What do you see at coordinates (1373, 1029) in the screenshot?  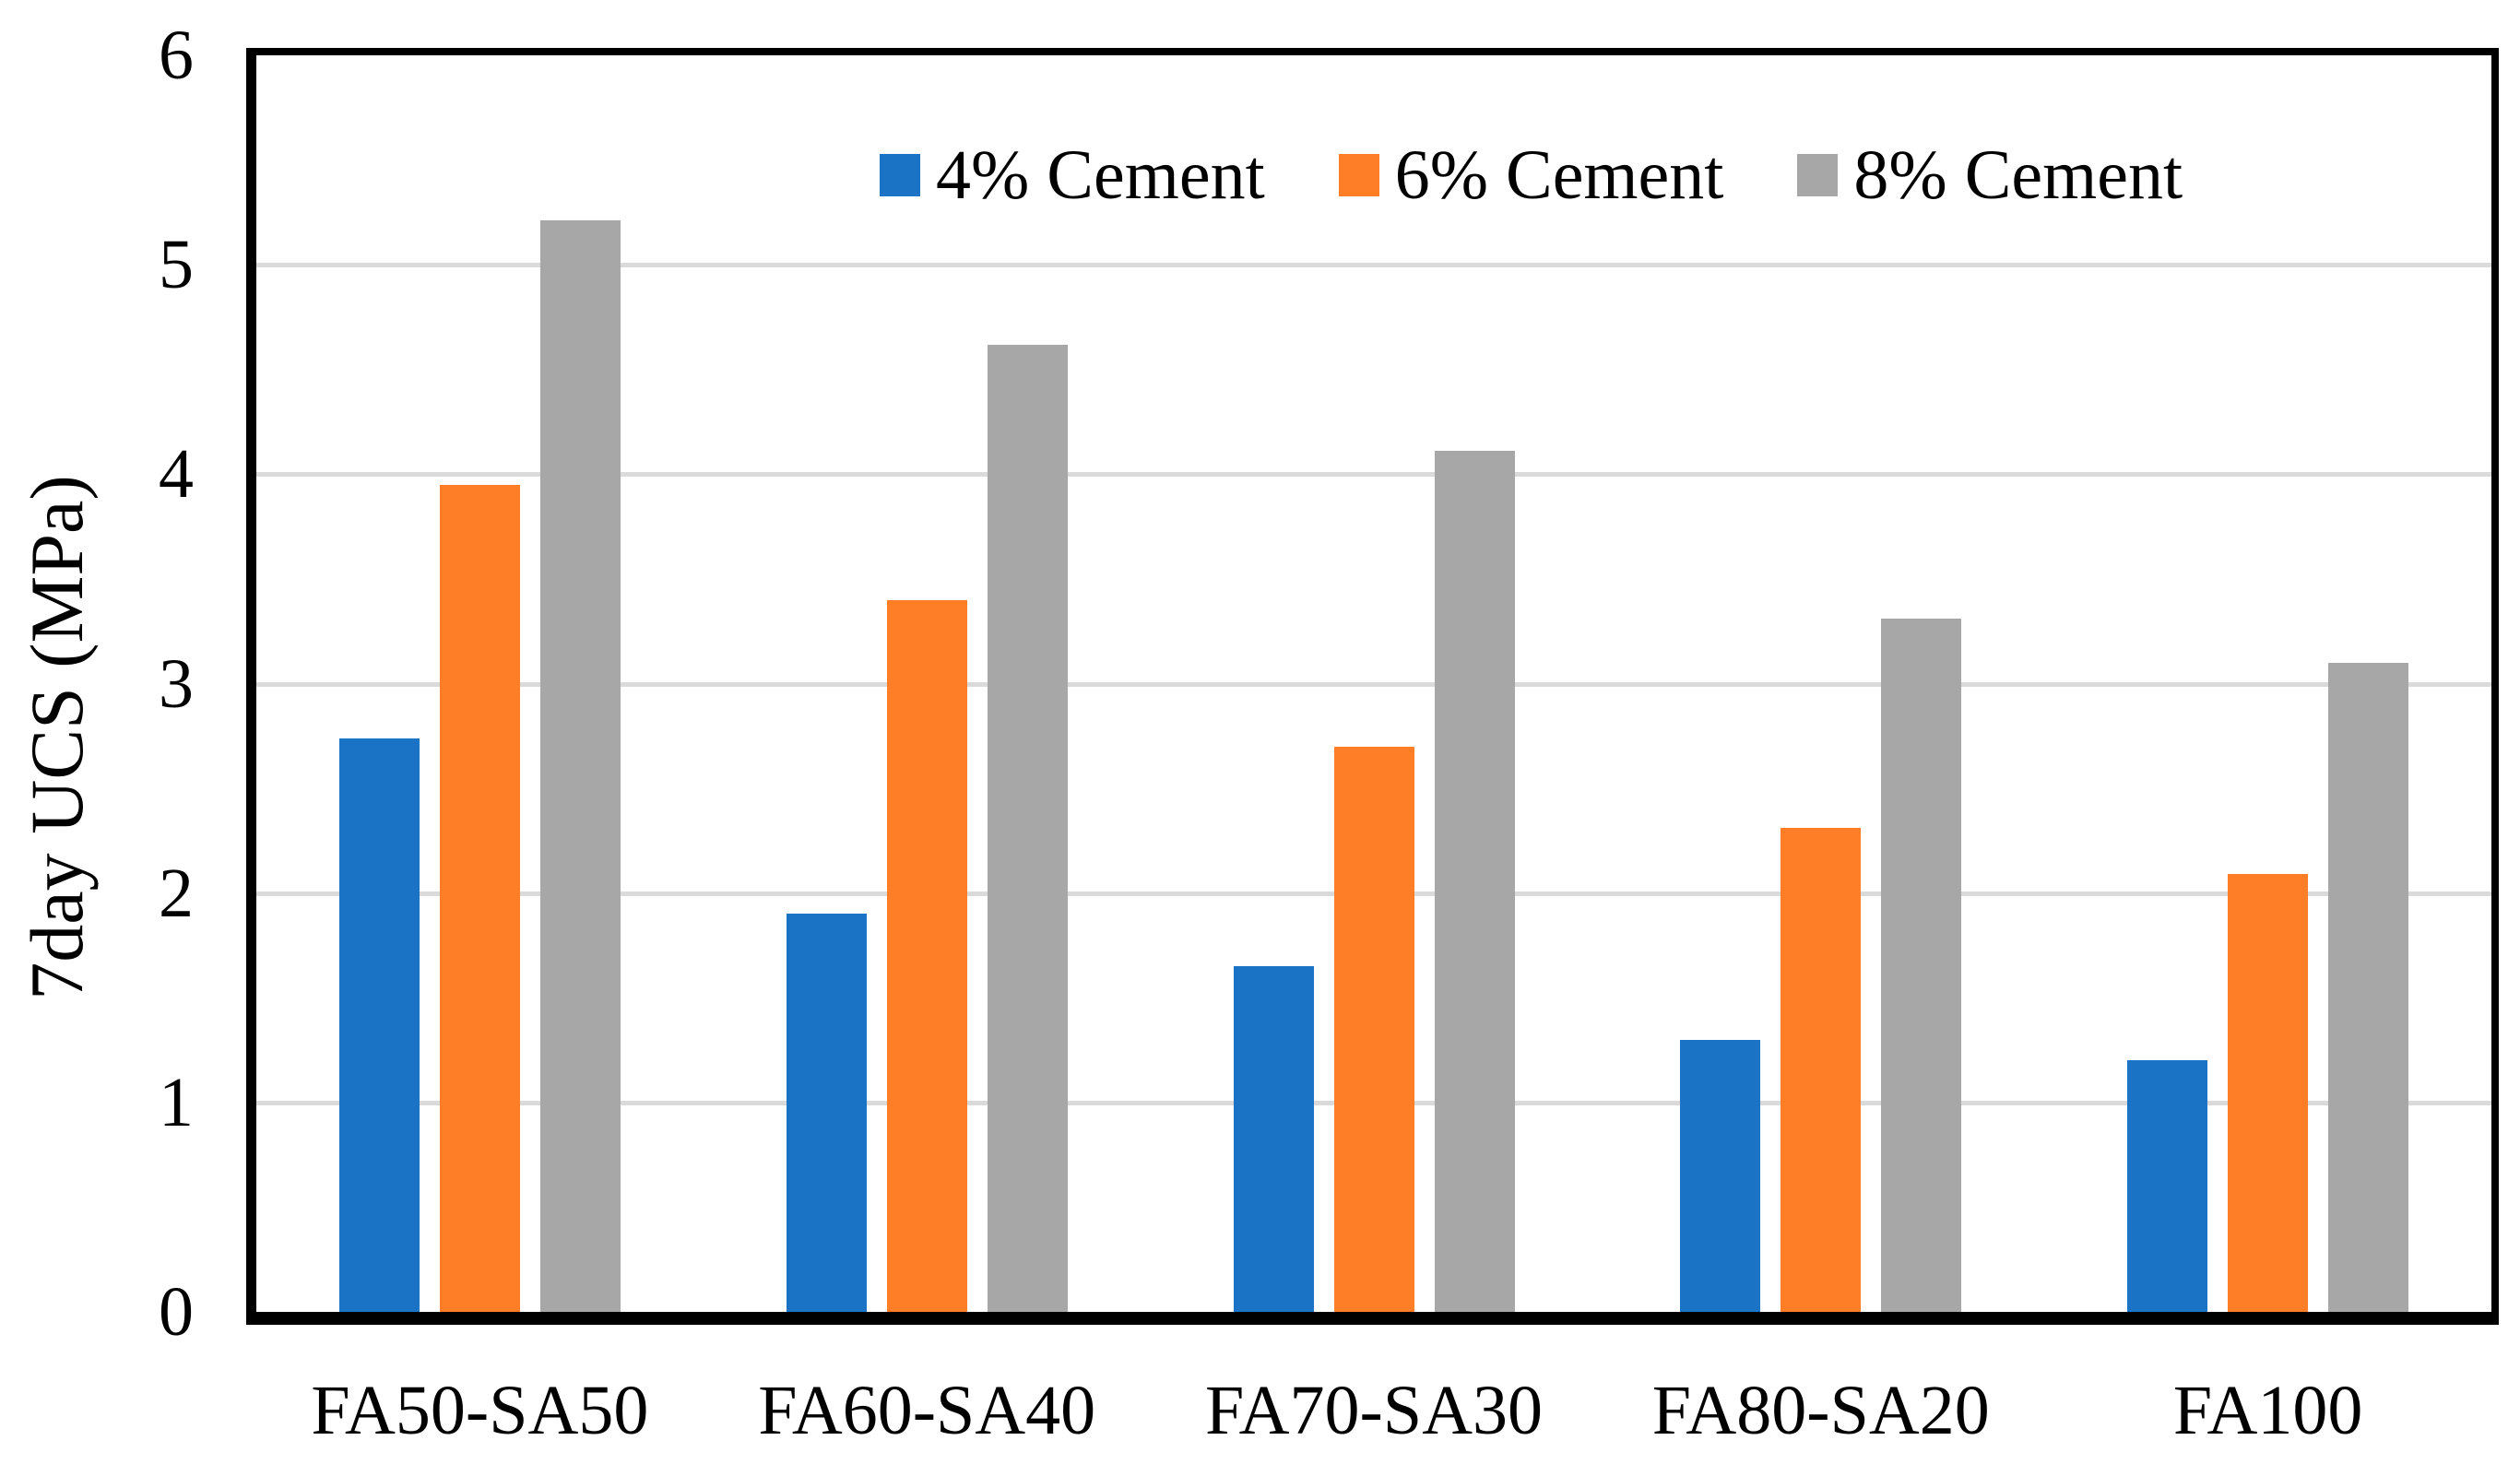 I see `bar-6-cement-fa70-sa30` at bounding box center [1373, 1029].